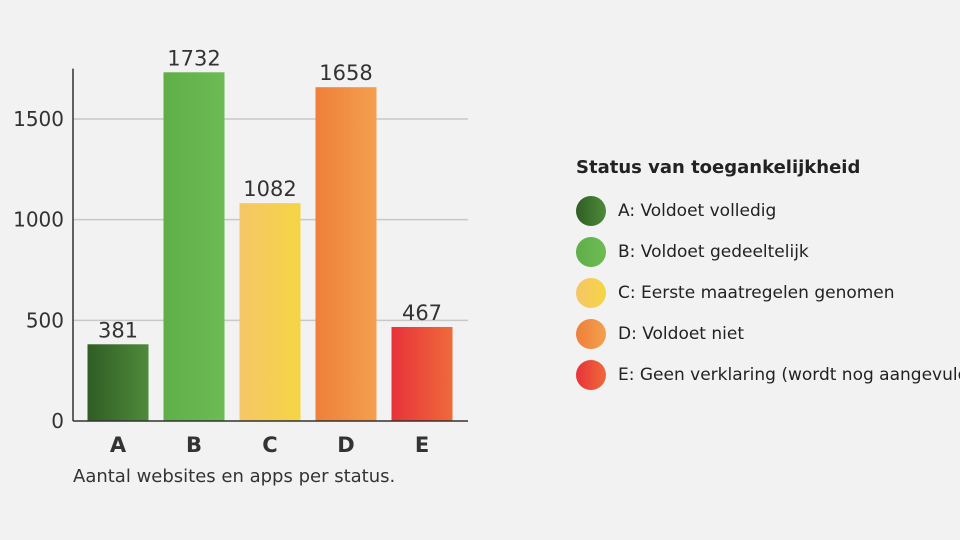 This screenshot has height=540, width=960. I want to click on value-label: 381, so click(118, 330).